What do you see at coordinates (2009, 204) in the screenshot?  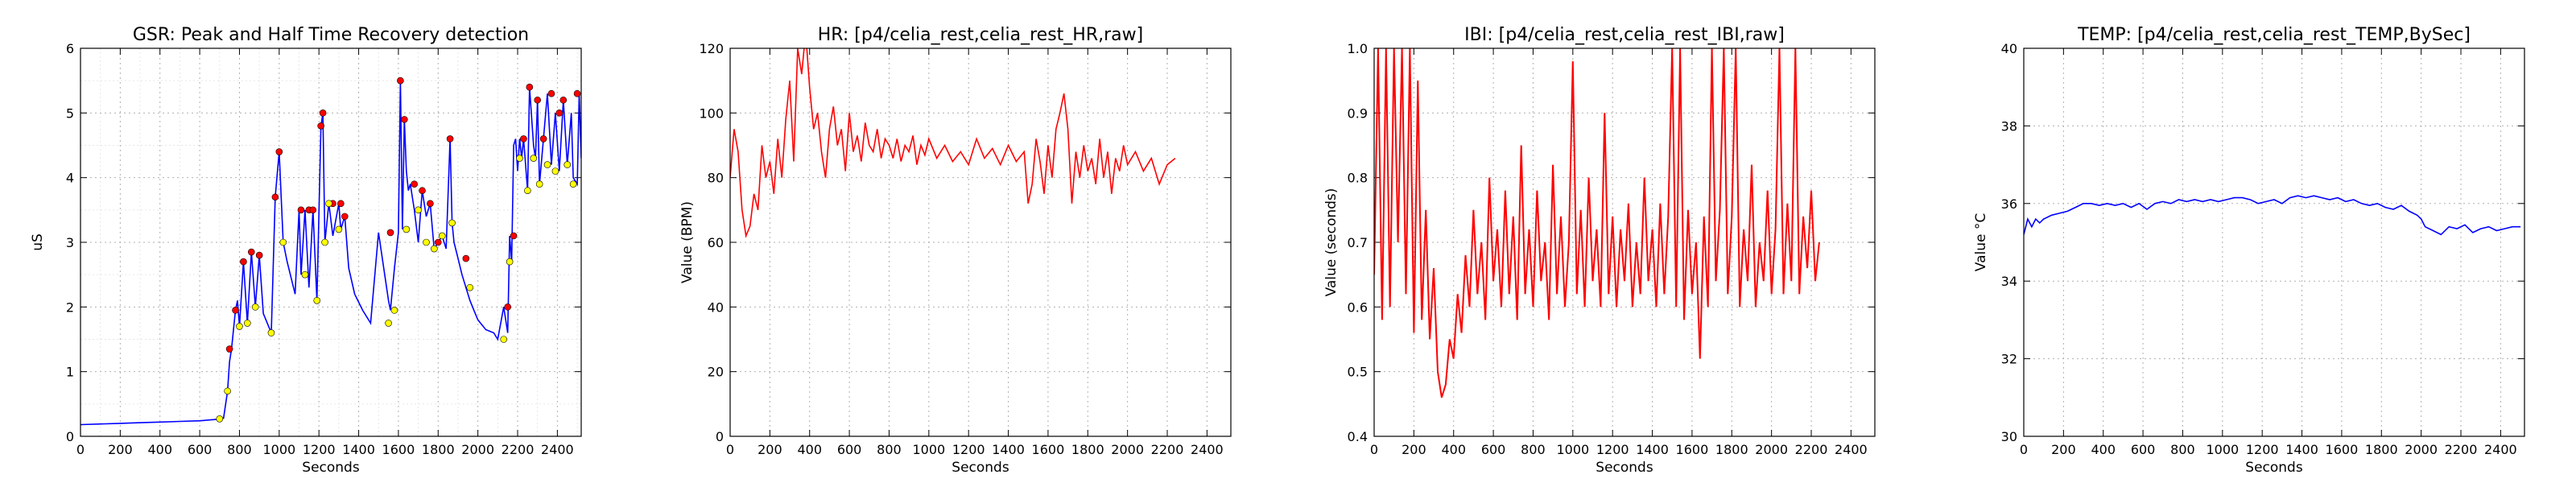 I see `y-tick-label: 36` at bounding box center [2009, 204].